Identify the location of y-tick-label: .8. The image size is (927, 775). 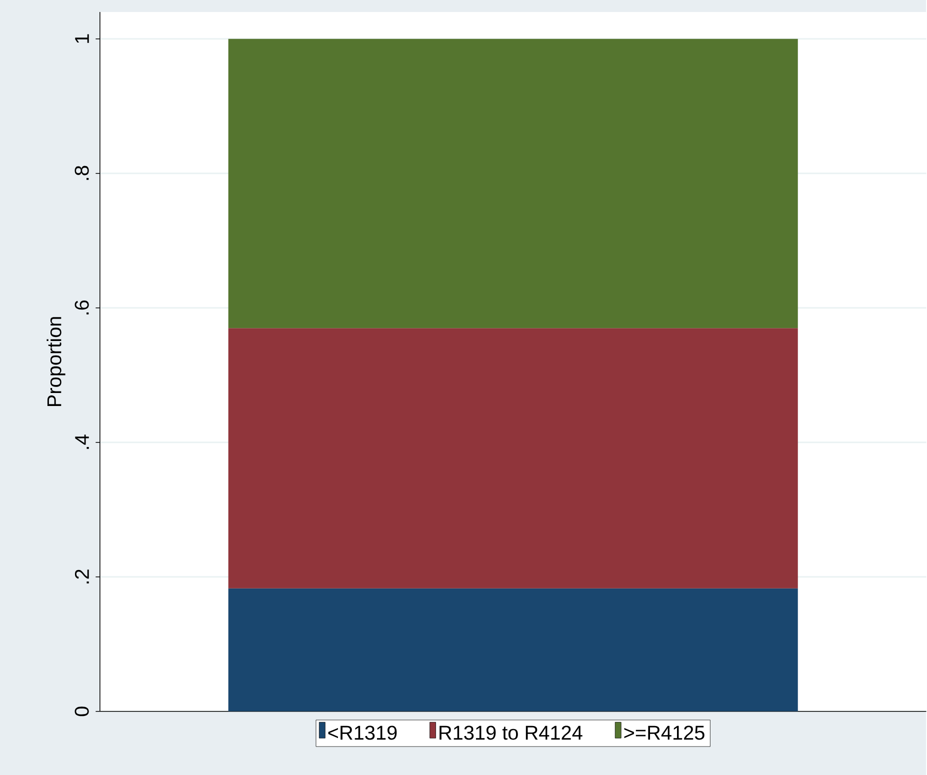
(81, 173).